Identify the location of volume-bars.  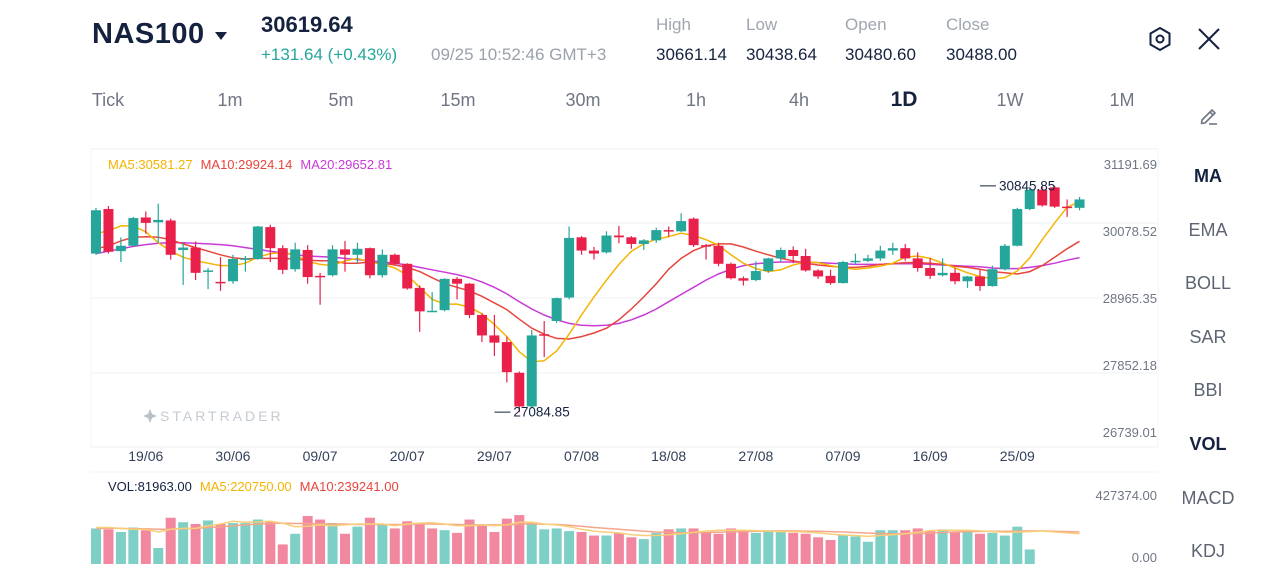
(563, 539).